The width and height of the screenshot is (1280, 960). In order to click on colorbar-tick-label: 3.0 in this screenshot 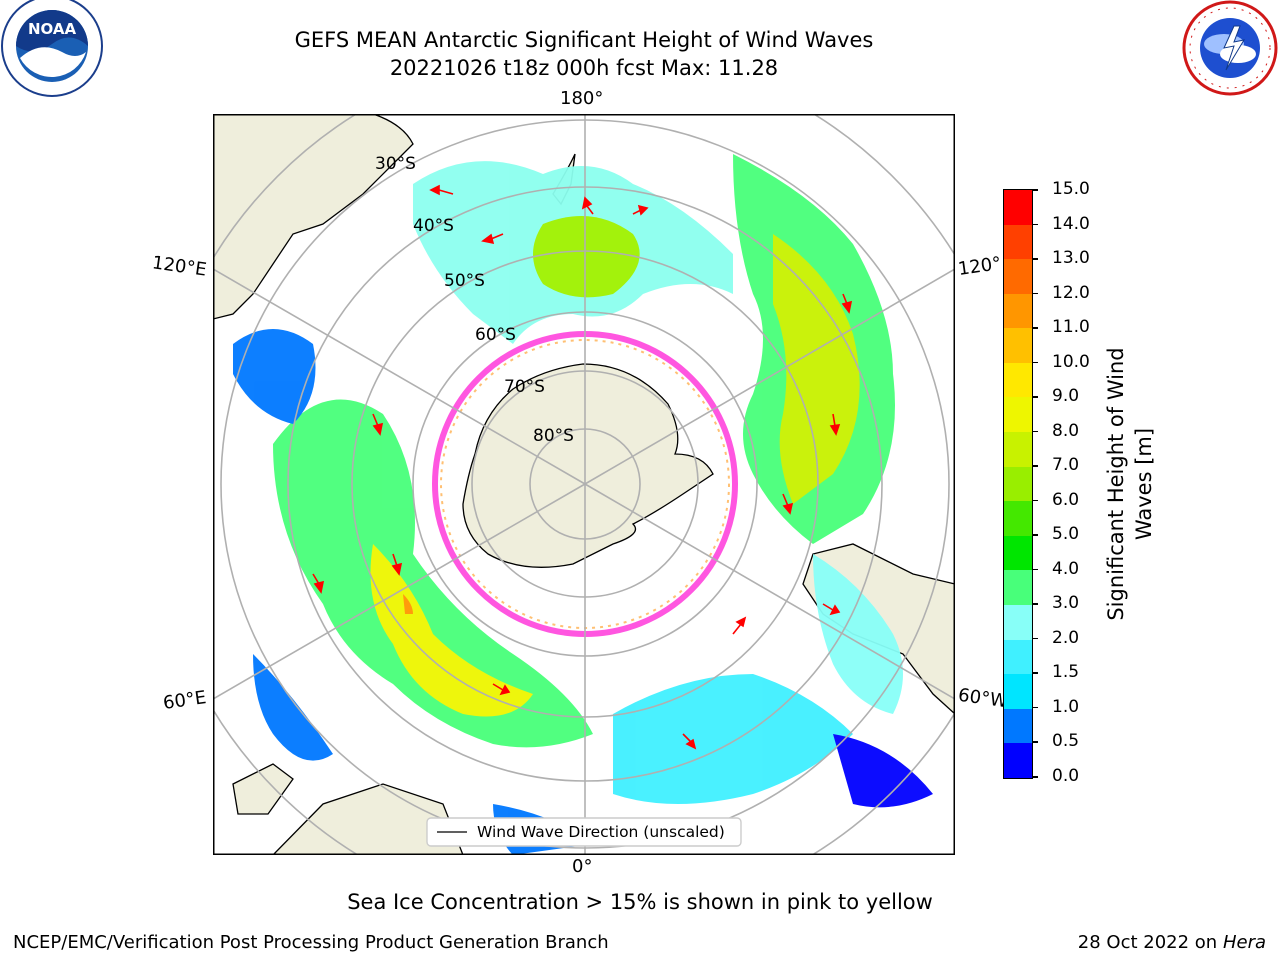, I will do `click(1066, 603)`.